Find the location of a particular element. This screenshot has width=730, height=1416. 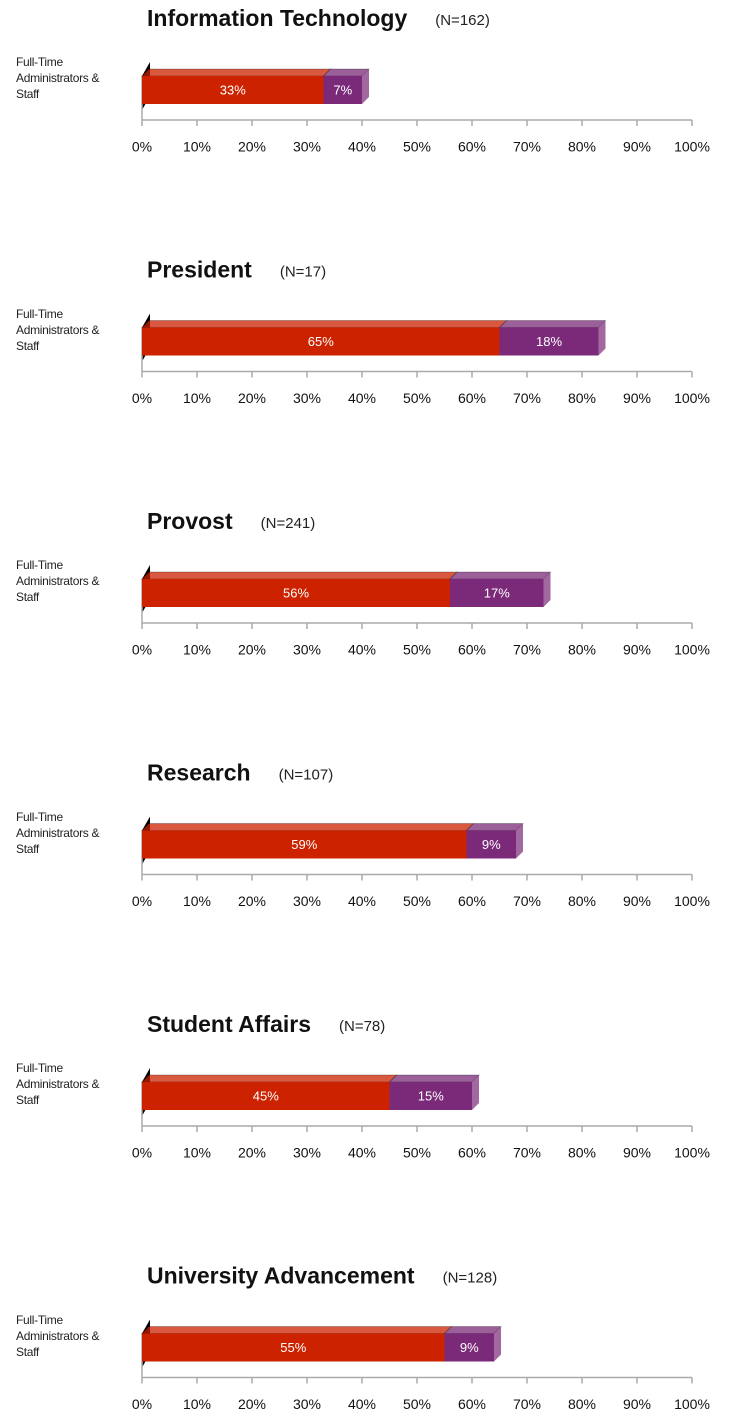

value-label: 56% is located at coordinates (296, 592).